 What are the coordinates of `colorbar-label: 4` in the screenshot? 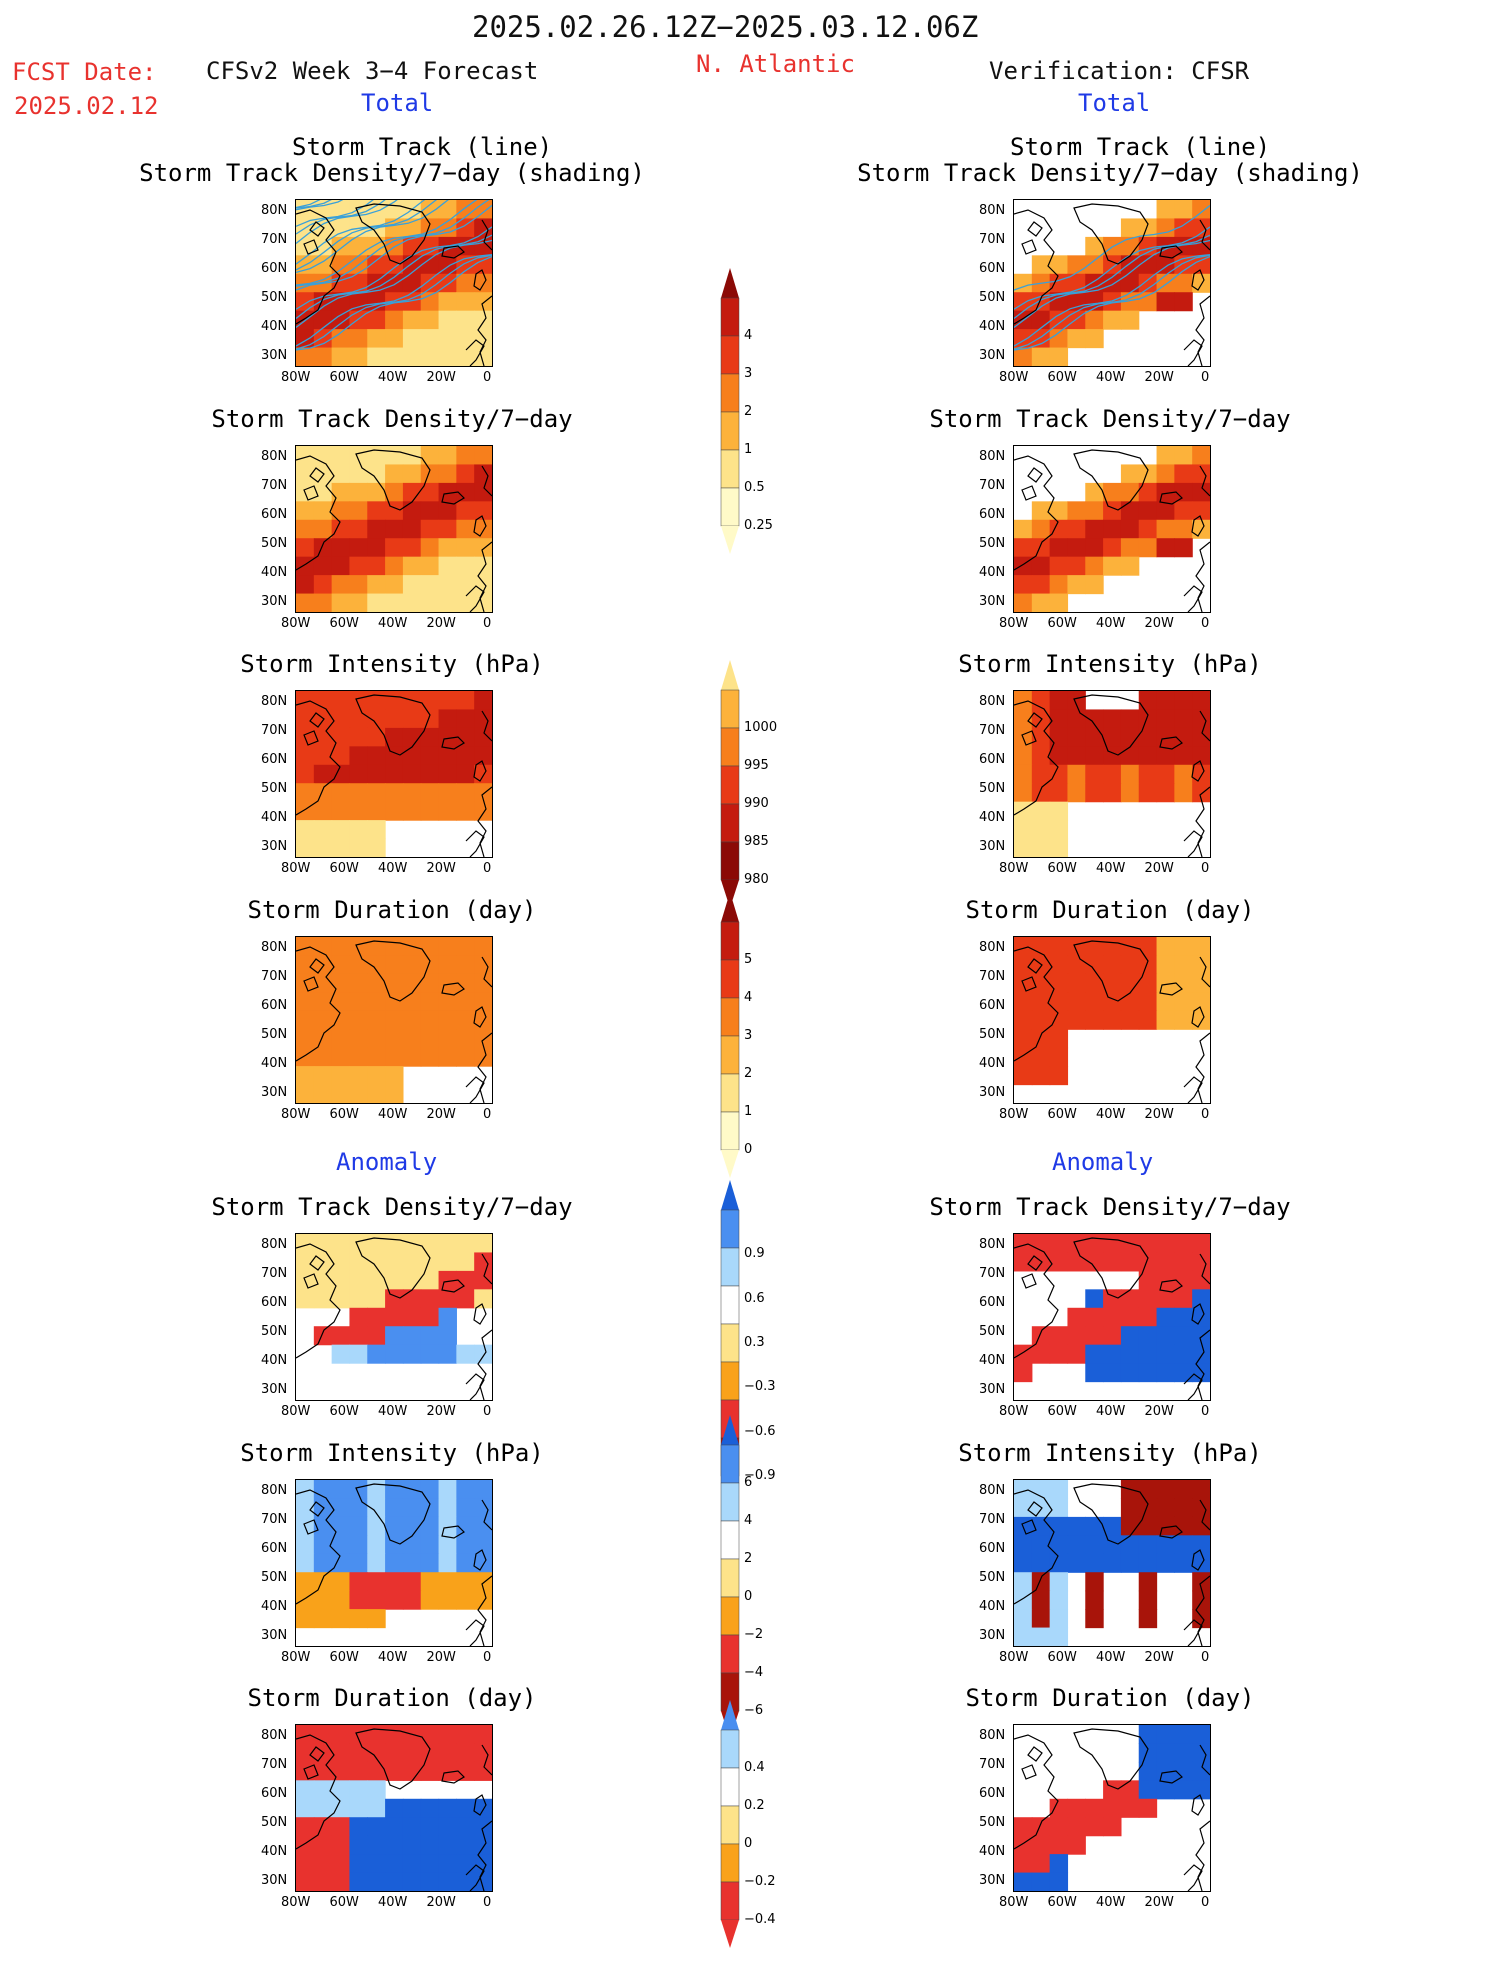 It's located at (748, 997).